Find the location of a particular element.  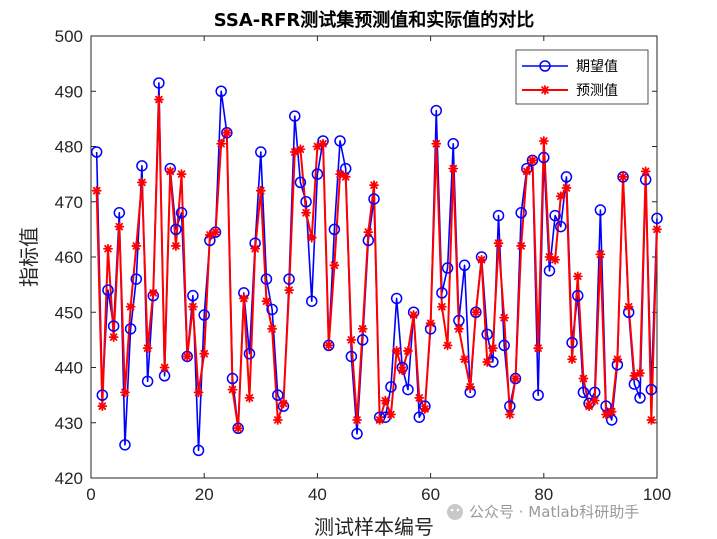

x-tick-label: 60 is located at coordinates (430, 494).